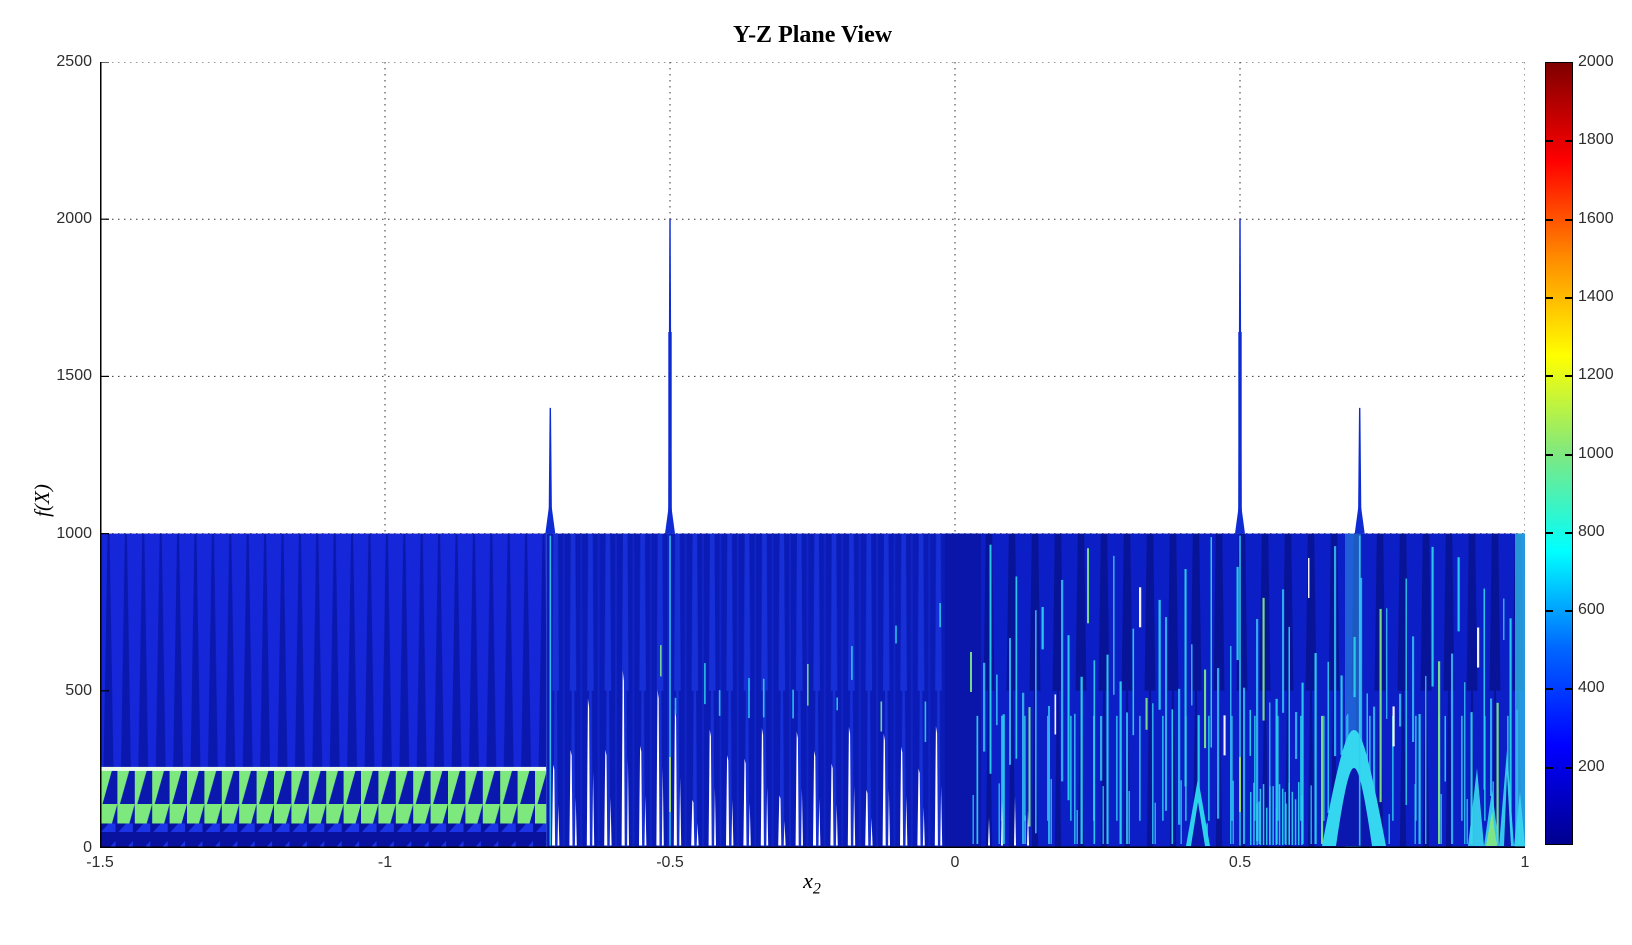  What do you see at coordinates (74, 533) in the screenshot?
I see `y-tick-label: 1000` at bounding box center [74, 533].